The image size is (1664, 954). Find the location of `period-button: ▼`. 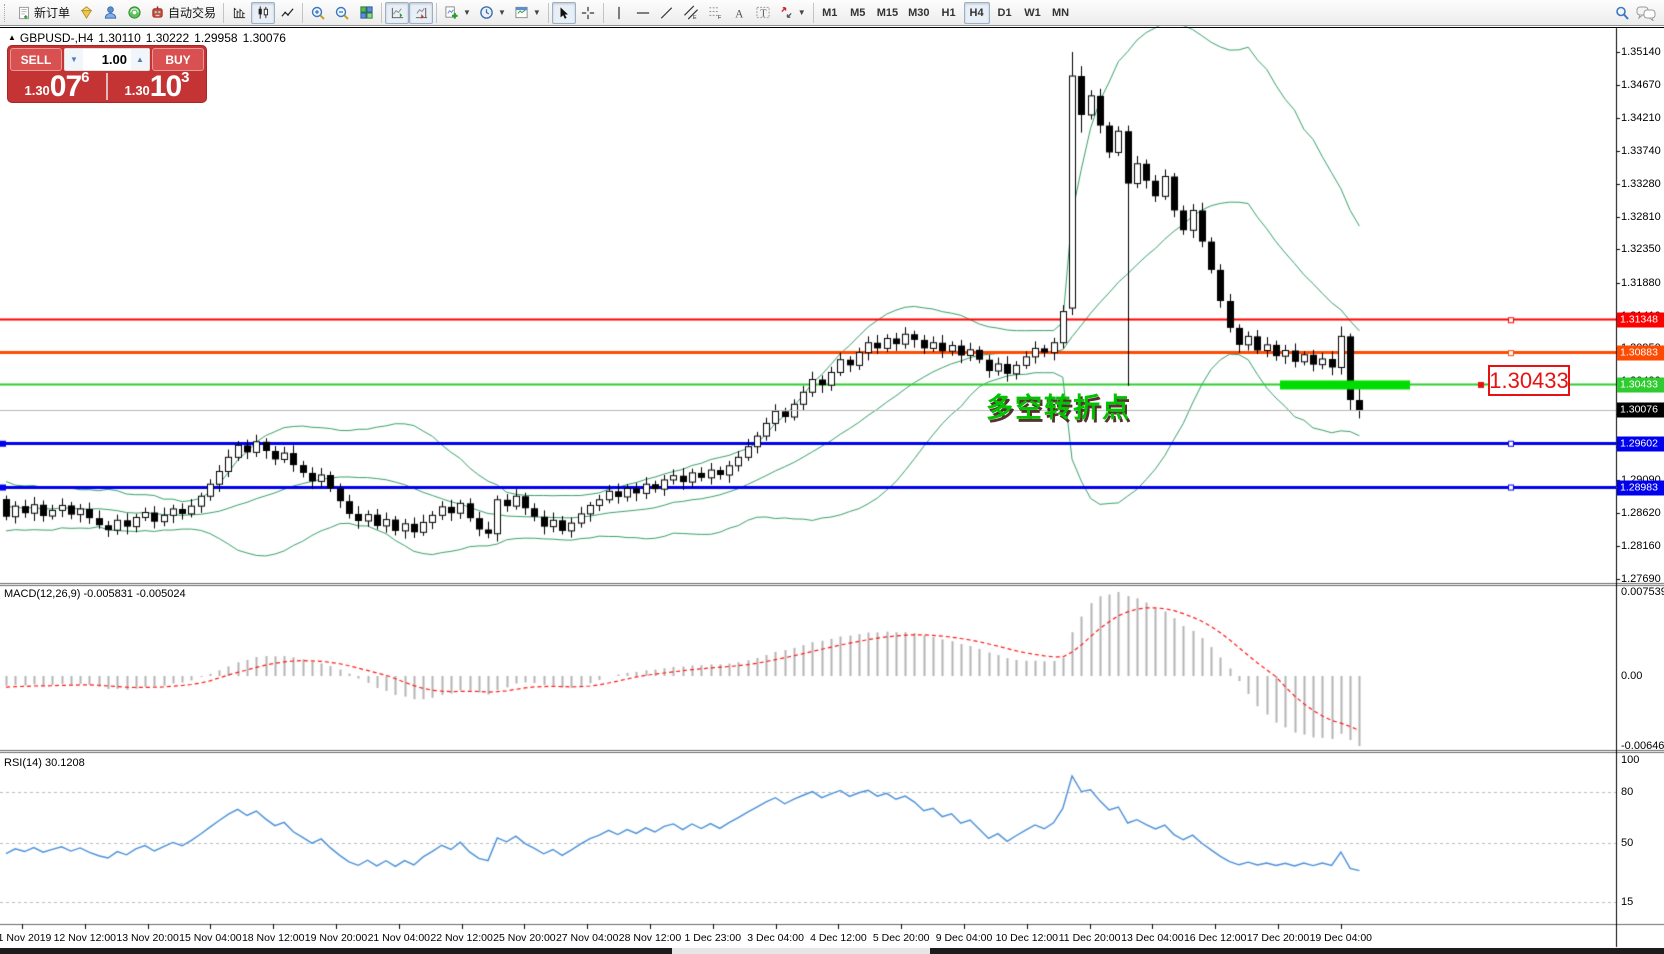

period-button: ▼ is located at coordinates (492, 13).